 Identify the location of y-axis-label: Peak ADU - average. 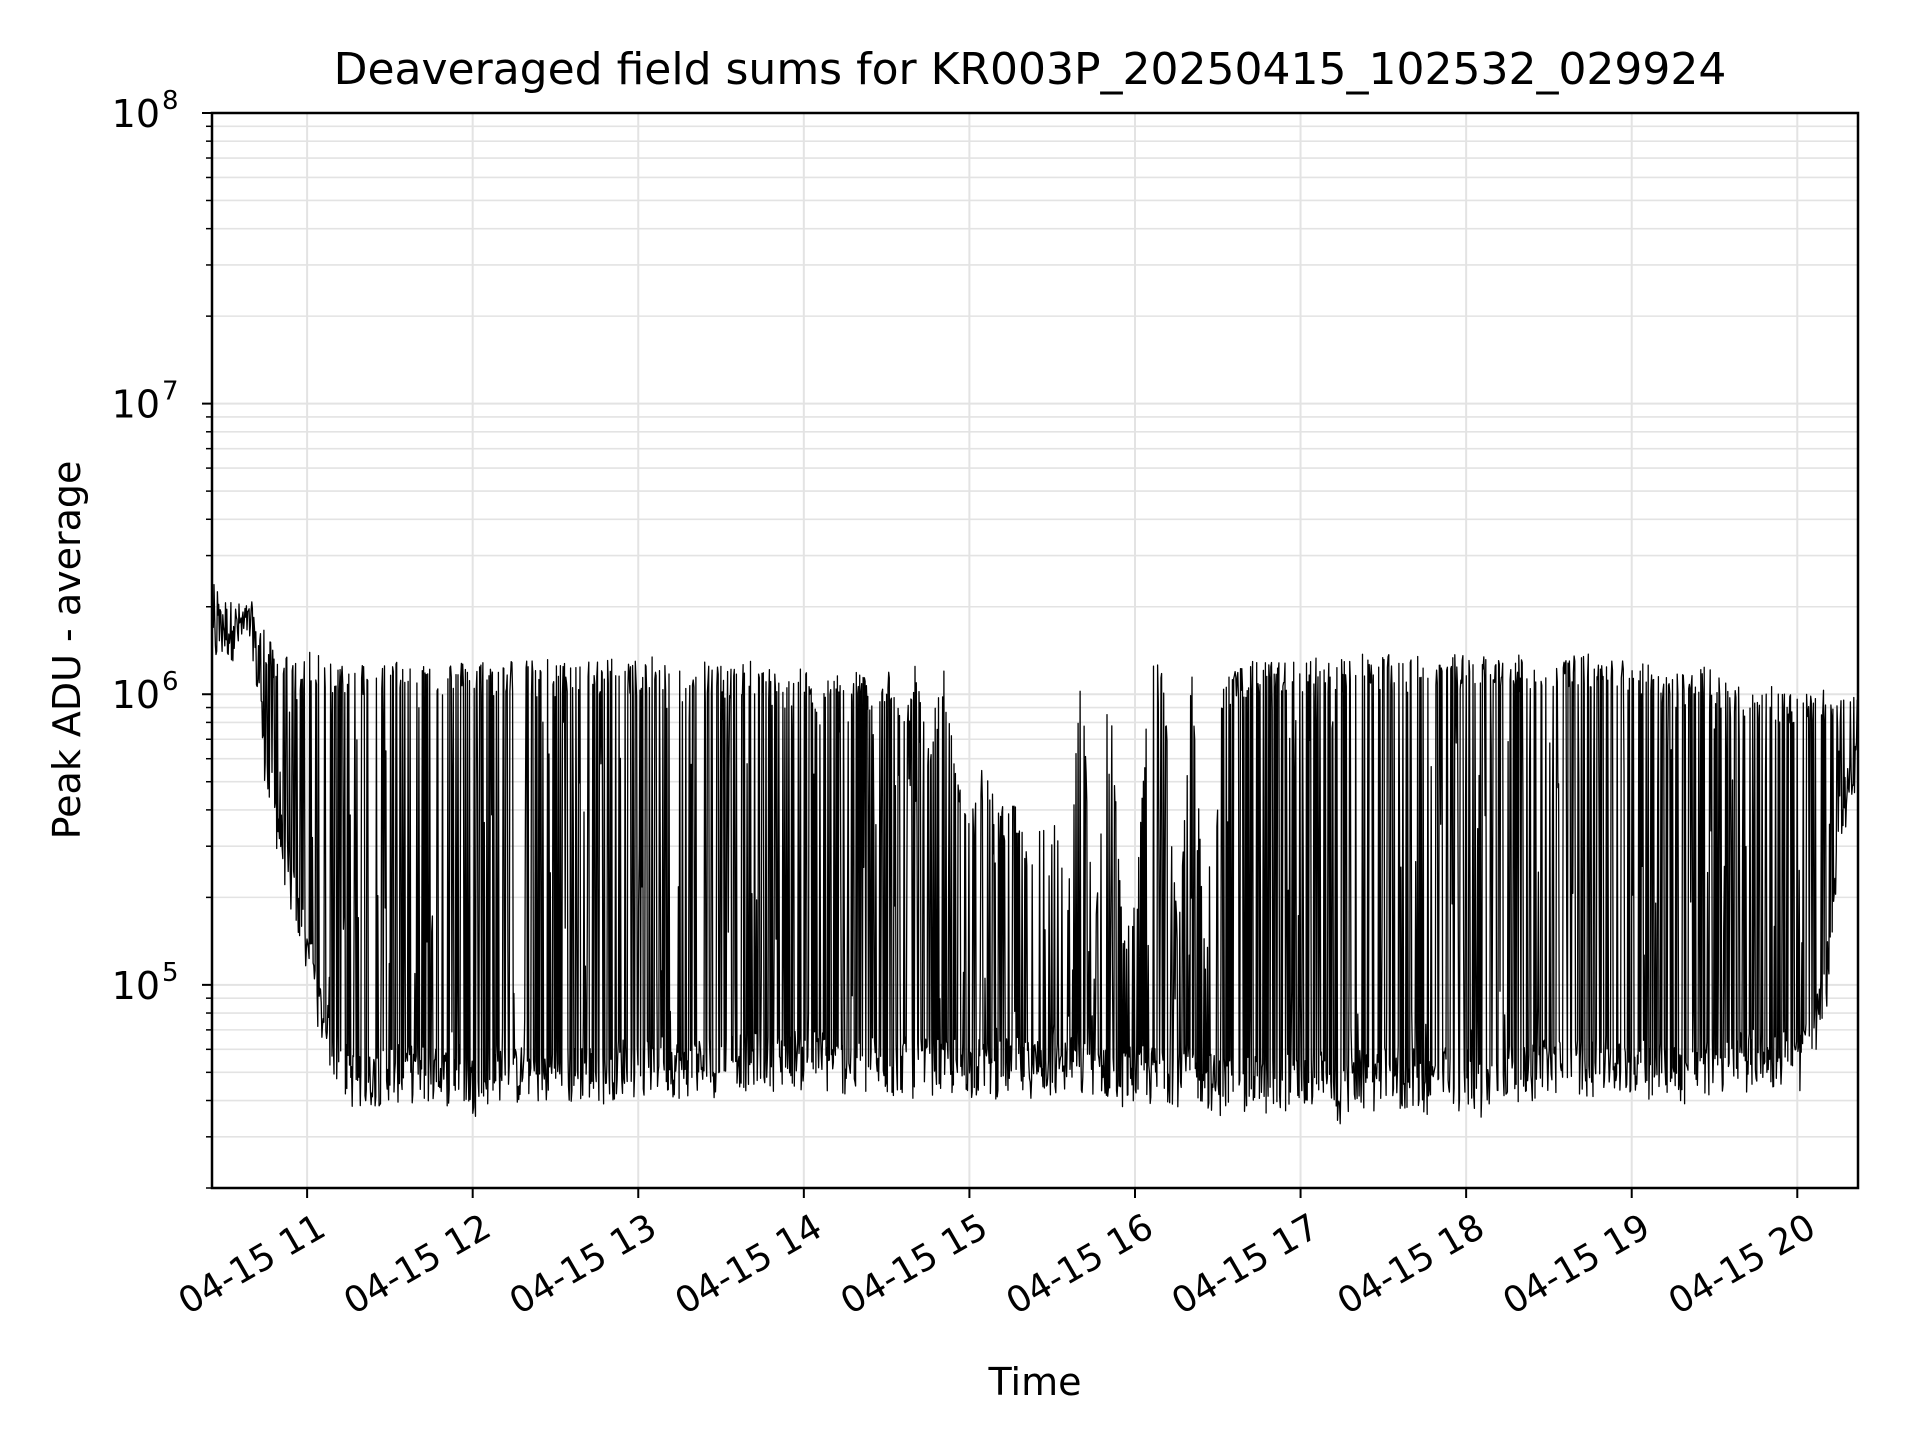
(67, 650).